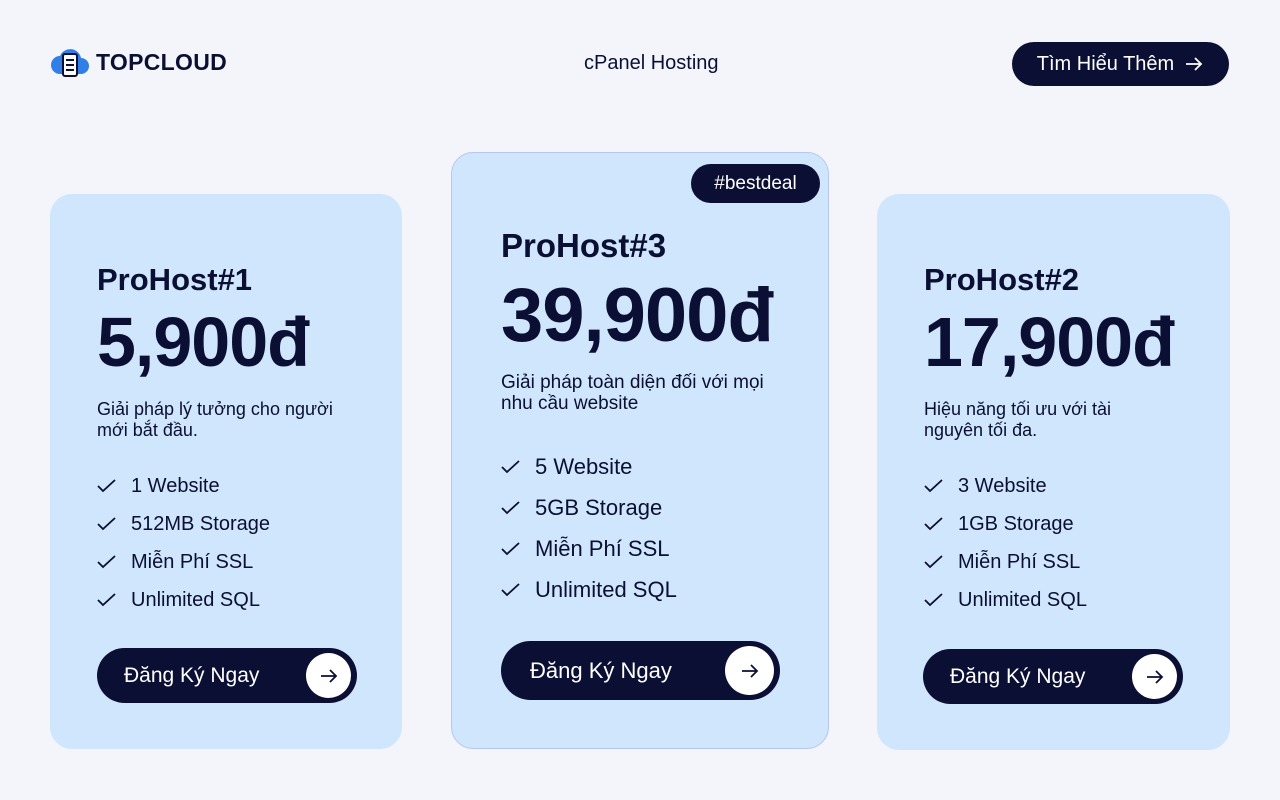 Image resolution: width=1280 pixels, height=800 pixels. What do you see at coordinates (637, 315) in the screenshot?
I see `plan-price: 39,900đ` at bounding box center [637, 315].